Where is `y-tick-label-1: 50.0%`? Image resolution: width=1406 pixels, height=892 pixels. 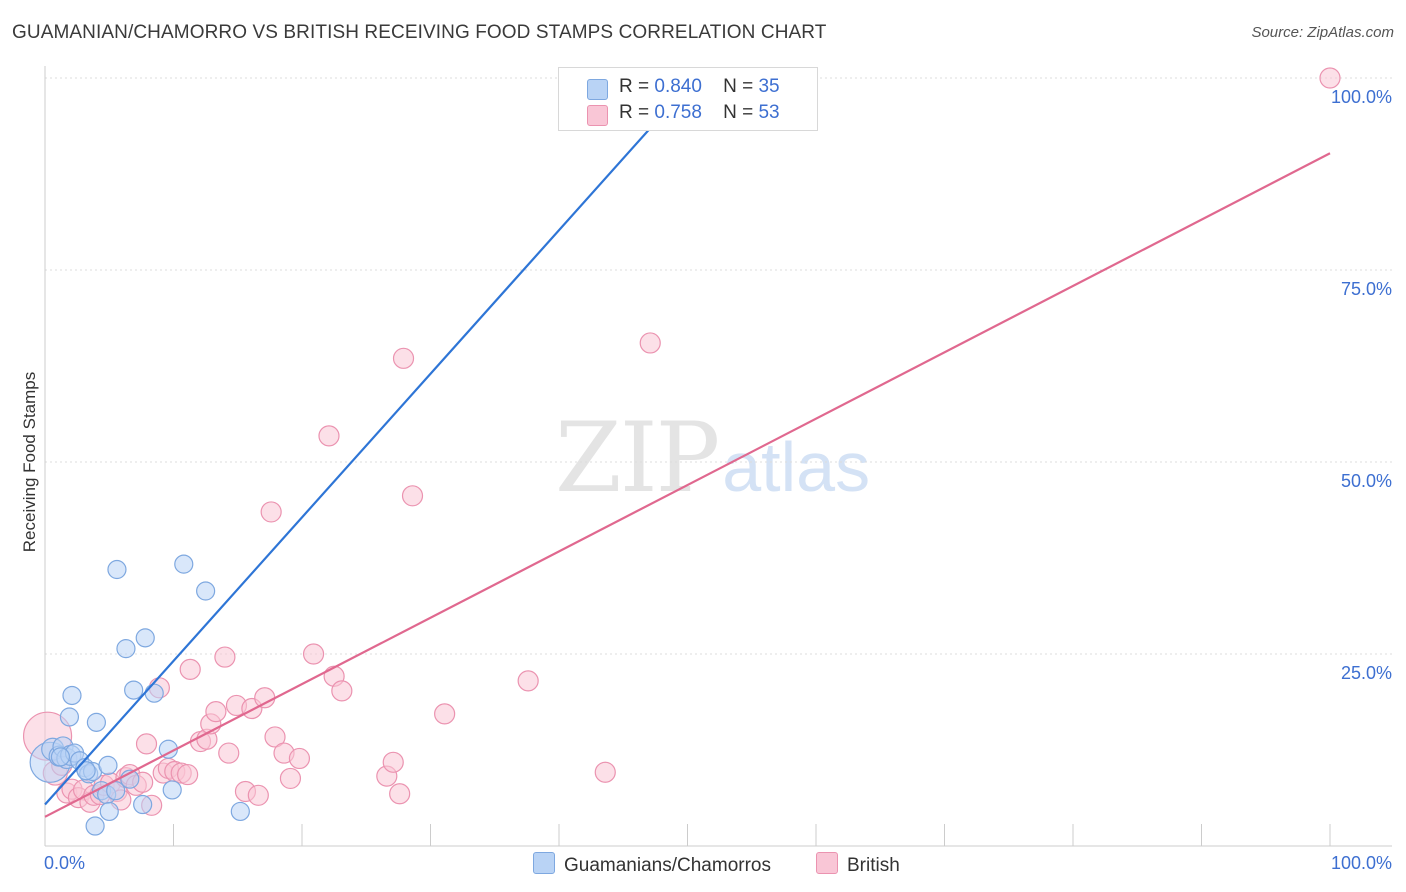
y-tick-label-1: 50.0% is located at coordinates (1366, 481).